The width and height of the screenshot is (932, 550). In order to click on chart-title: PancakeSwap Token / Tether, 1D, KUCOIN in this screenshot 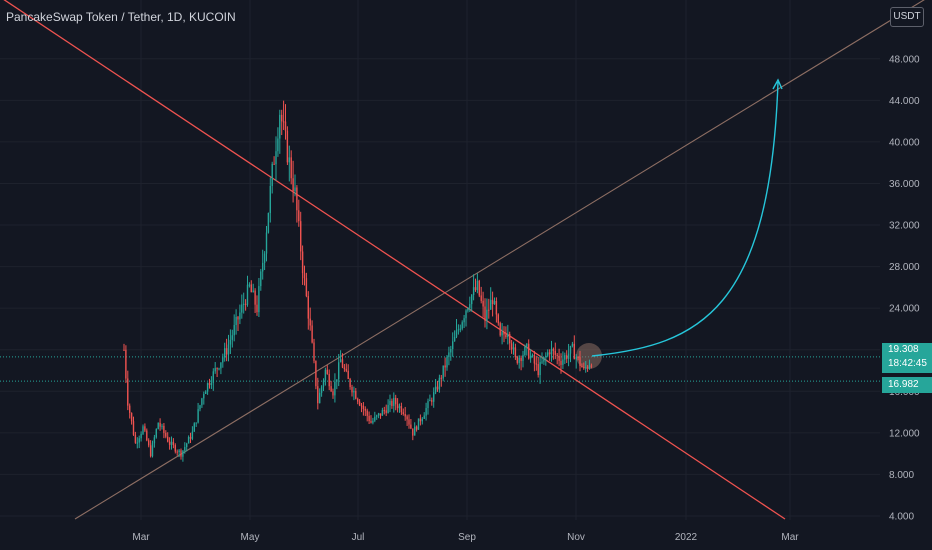, I will do `click(121, 17)`.